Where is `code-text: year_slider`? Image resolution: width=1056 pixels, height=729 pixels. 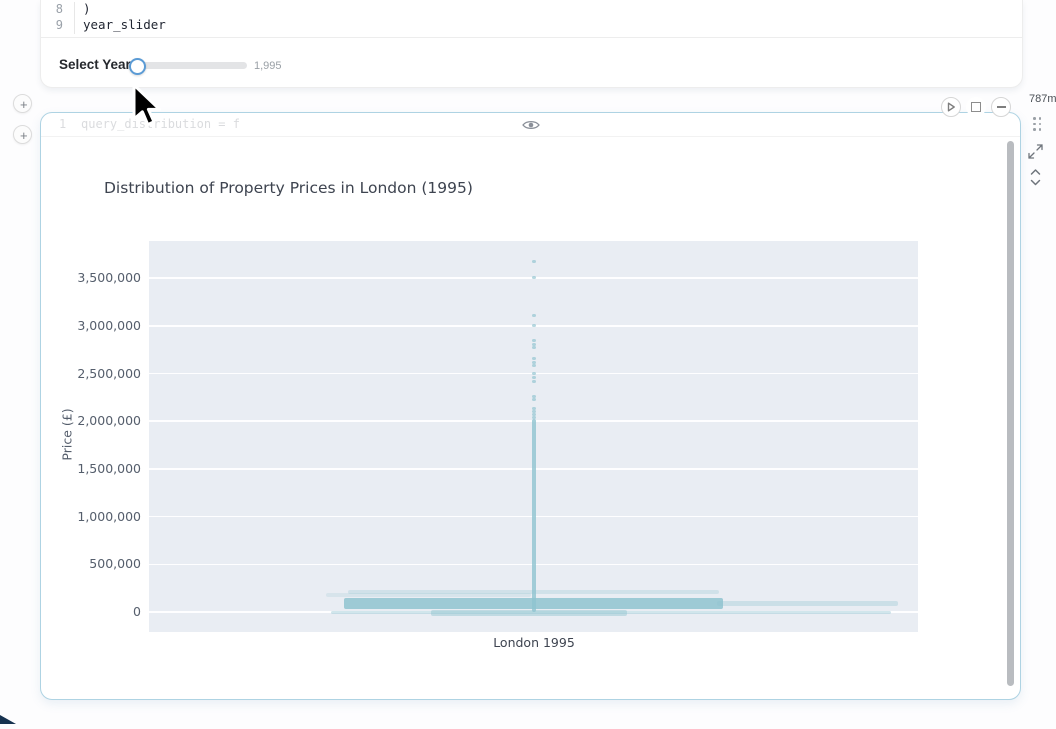 code-text: year_slider is located at coordinates (124, 24).